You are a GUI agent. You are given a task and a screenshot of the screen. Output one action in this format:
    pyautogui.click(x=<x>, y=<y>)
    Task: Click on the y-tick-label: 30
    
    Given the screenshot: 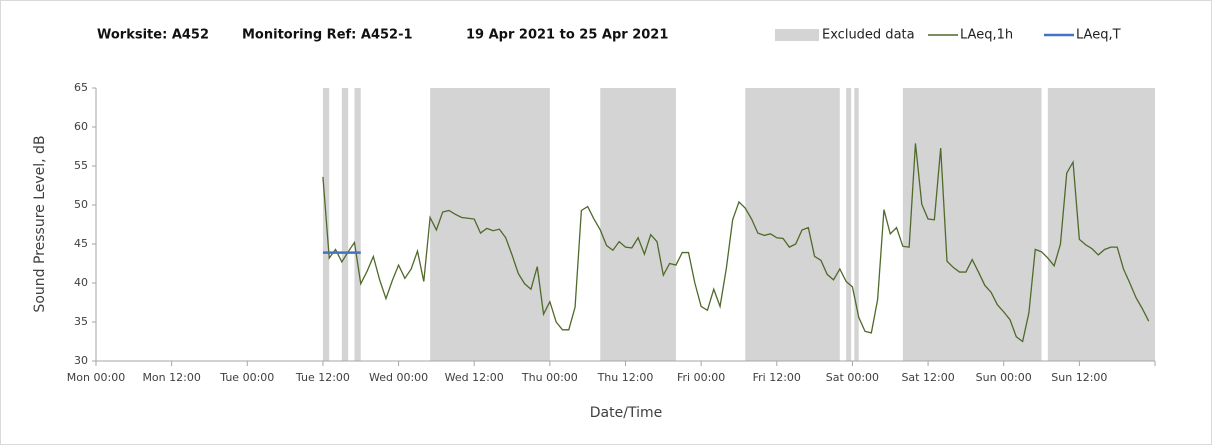 What is the action you would take?
    pyautogui.click(x=81, y=360)
    